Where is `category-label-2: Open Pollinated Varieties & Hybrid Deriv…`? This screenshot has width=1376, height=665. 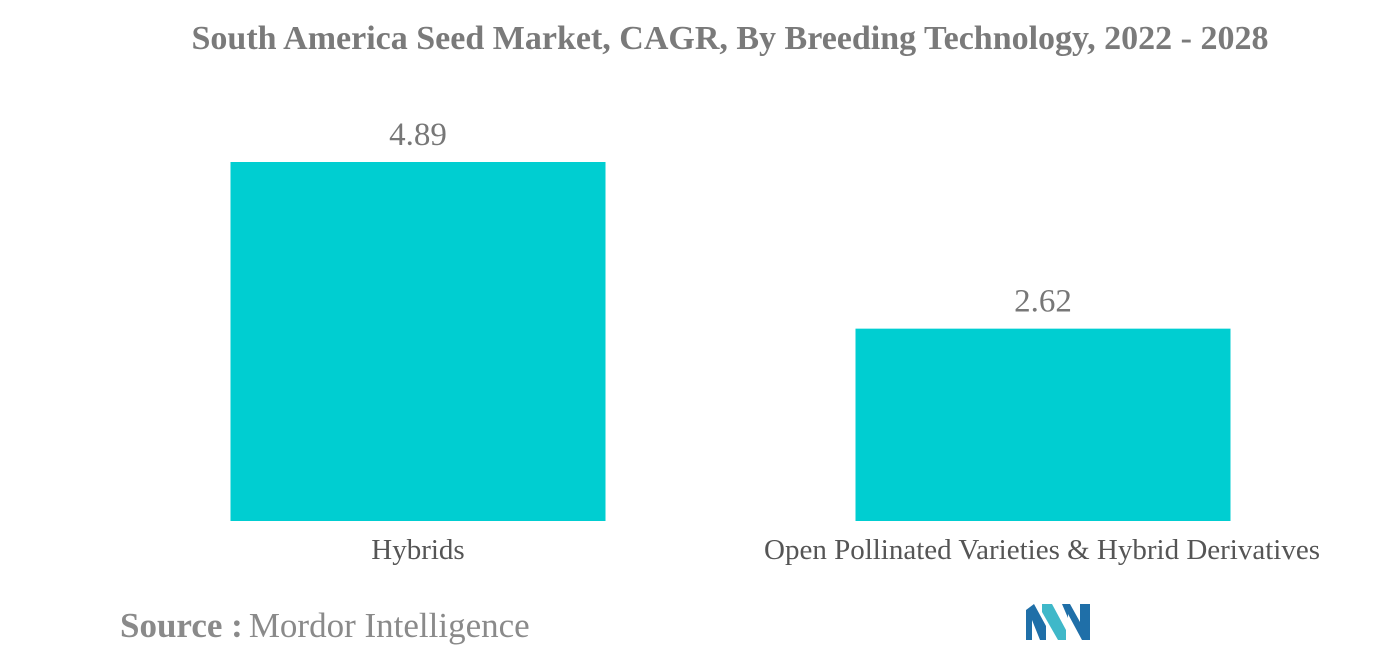
category-label-2: Open Pollinated Varieties & Hybrid Deriv… is located at coordinates (1042, 550).